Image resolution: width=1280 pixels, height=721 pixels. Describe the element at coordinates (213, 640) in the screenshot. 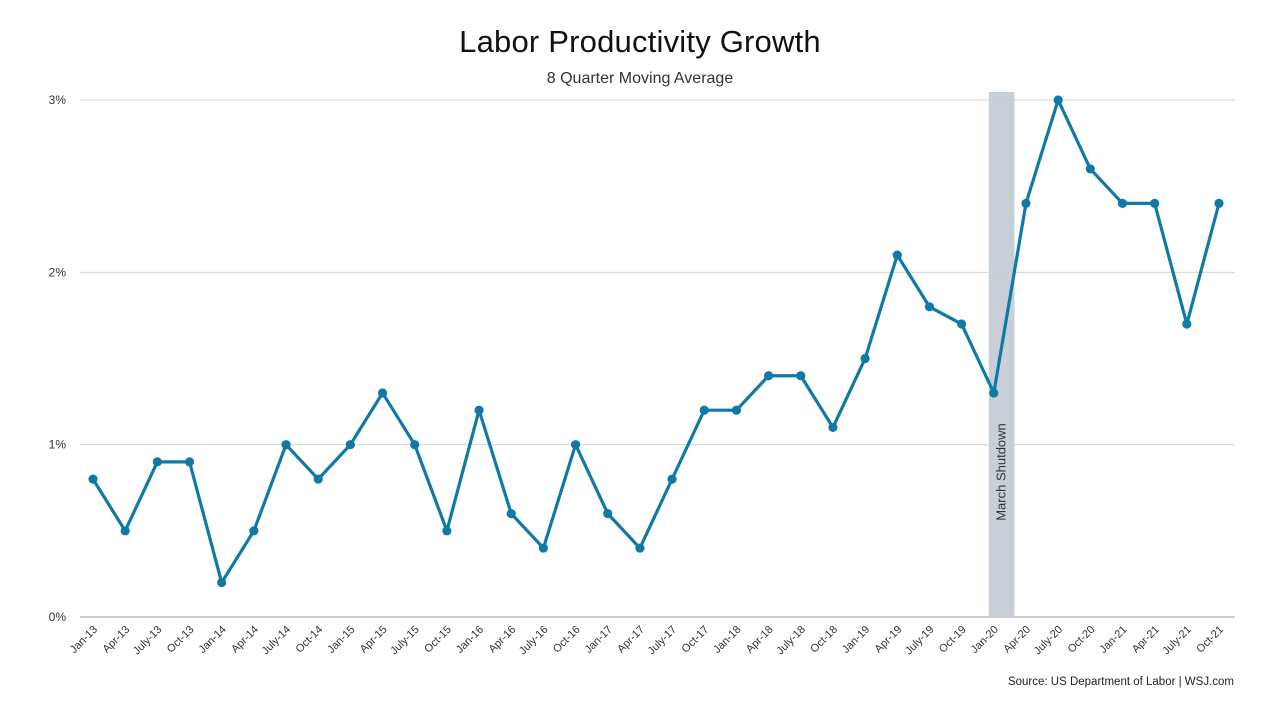

I see `x-tick-label: Jan-14` at that location.